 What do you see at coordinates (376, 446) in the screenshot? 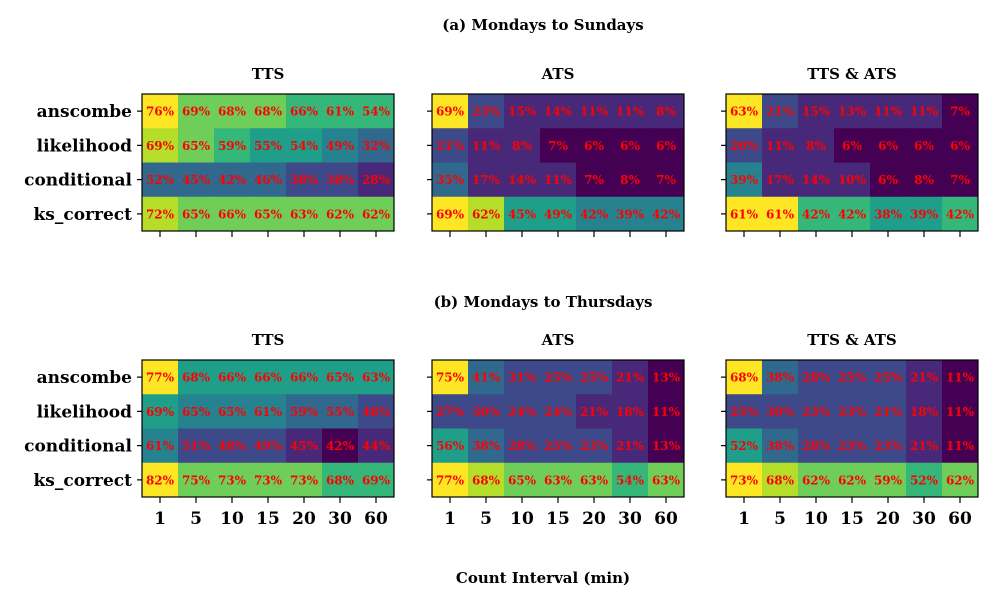
I see `cell-value-label: 44%` at bounding box center [376, 446].